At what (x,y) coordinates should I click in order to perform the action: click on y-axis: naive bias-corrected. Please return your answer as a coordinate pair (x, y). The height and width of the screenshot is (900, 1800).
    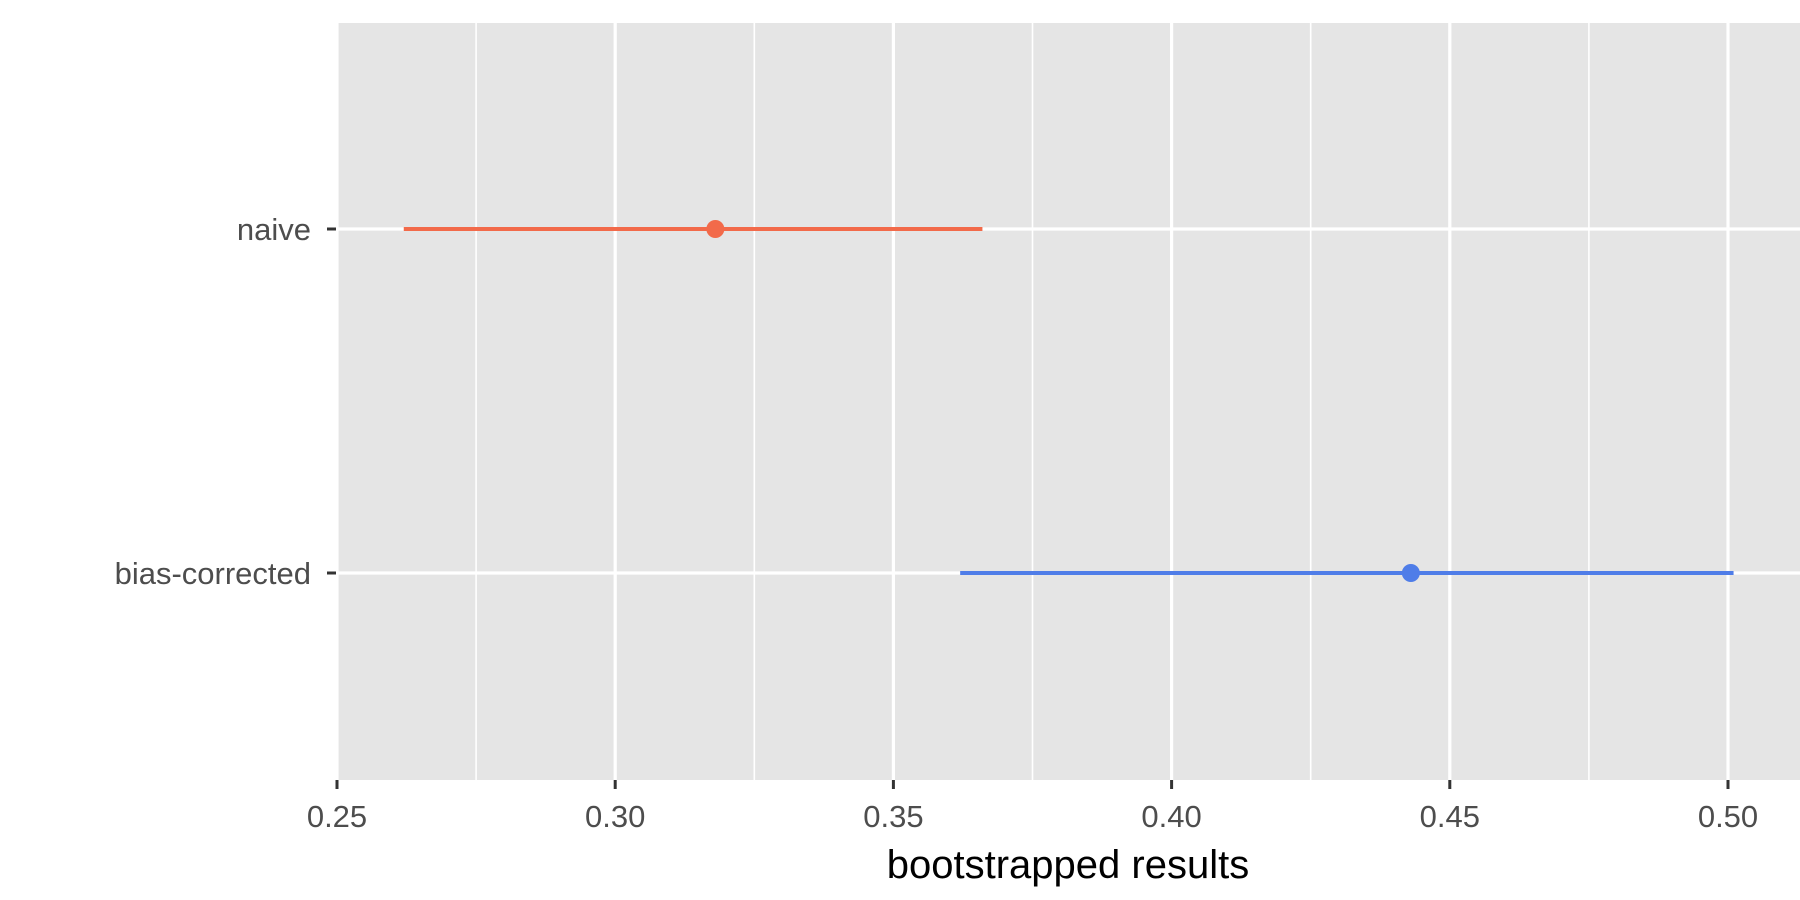
    Looking at the image, I should click on (225, 401).